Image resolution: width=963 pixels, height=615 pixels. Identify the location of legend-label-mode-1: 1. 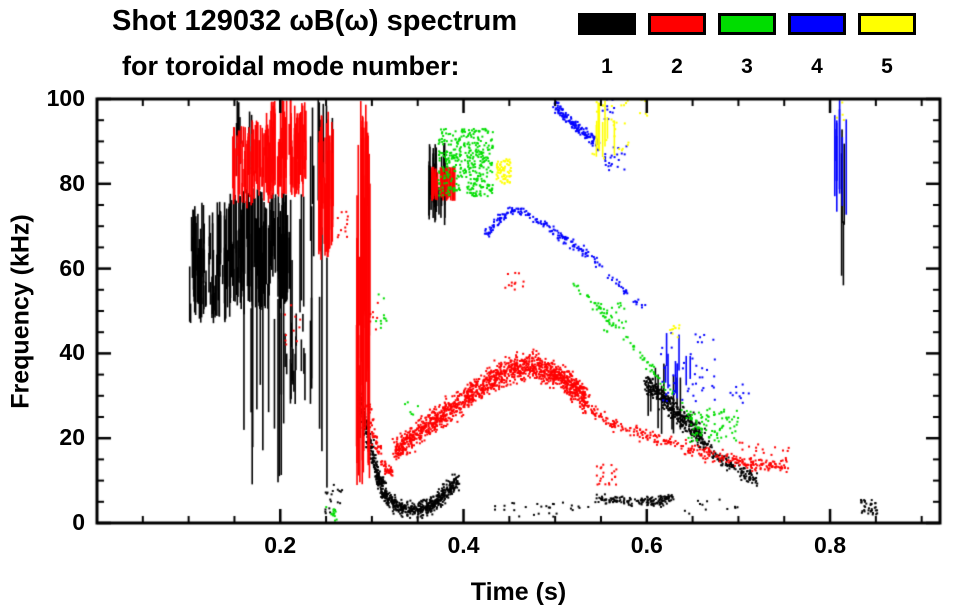
(607, 66).